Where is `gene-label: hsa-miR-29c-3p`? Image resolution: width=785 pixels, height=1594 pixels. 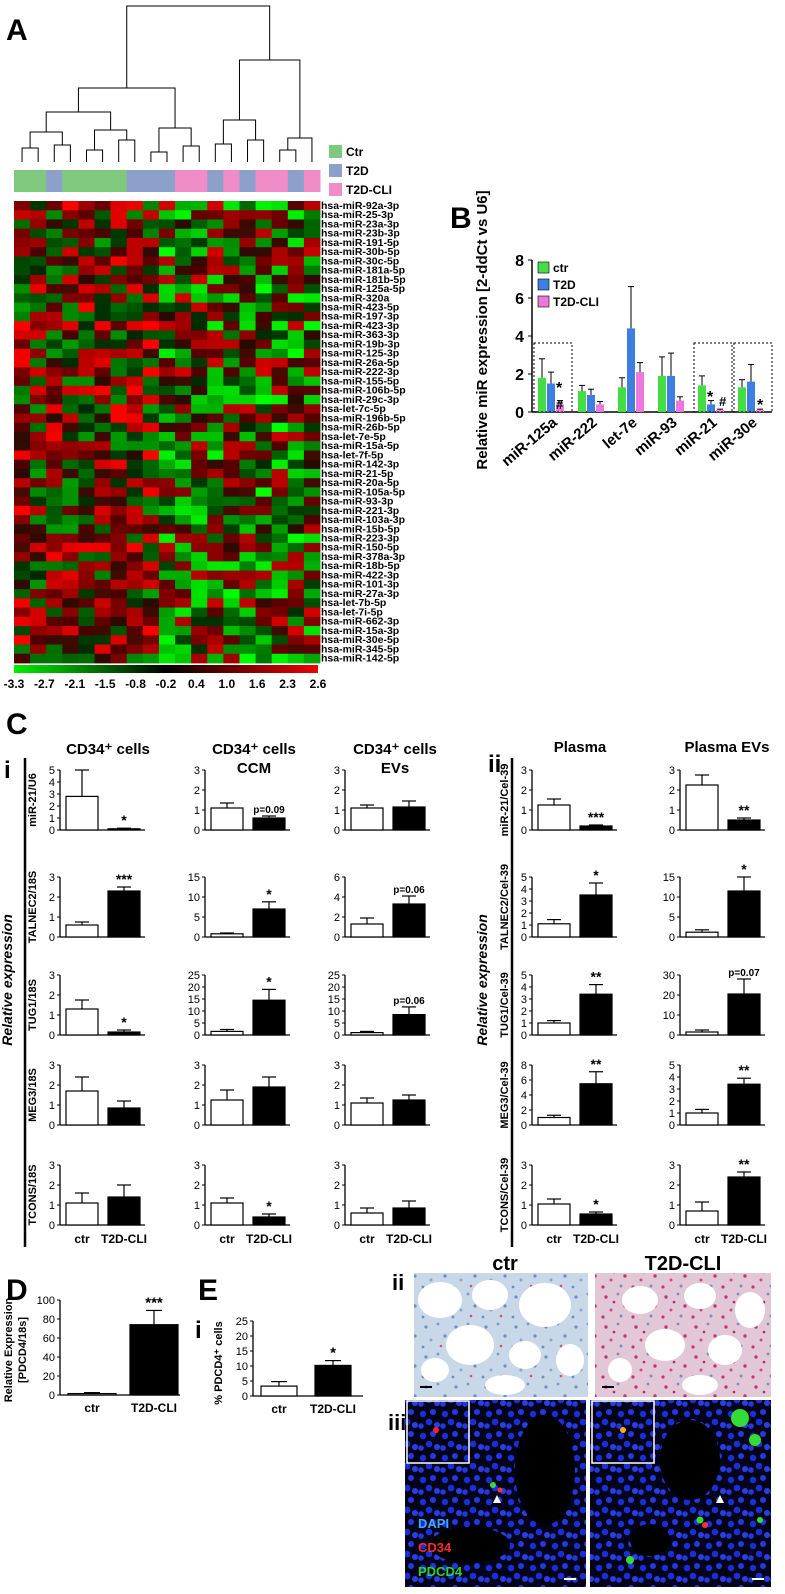
gene-label: hsa-miR-29c-3p is located at coordinates (360, 400).